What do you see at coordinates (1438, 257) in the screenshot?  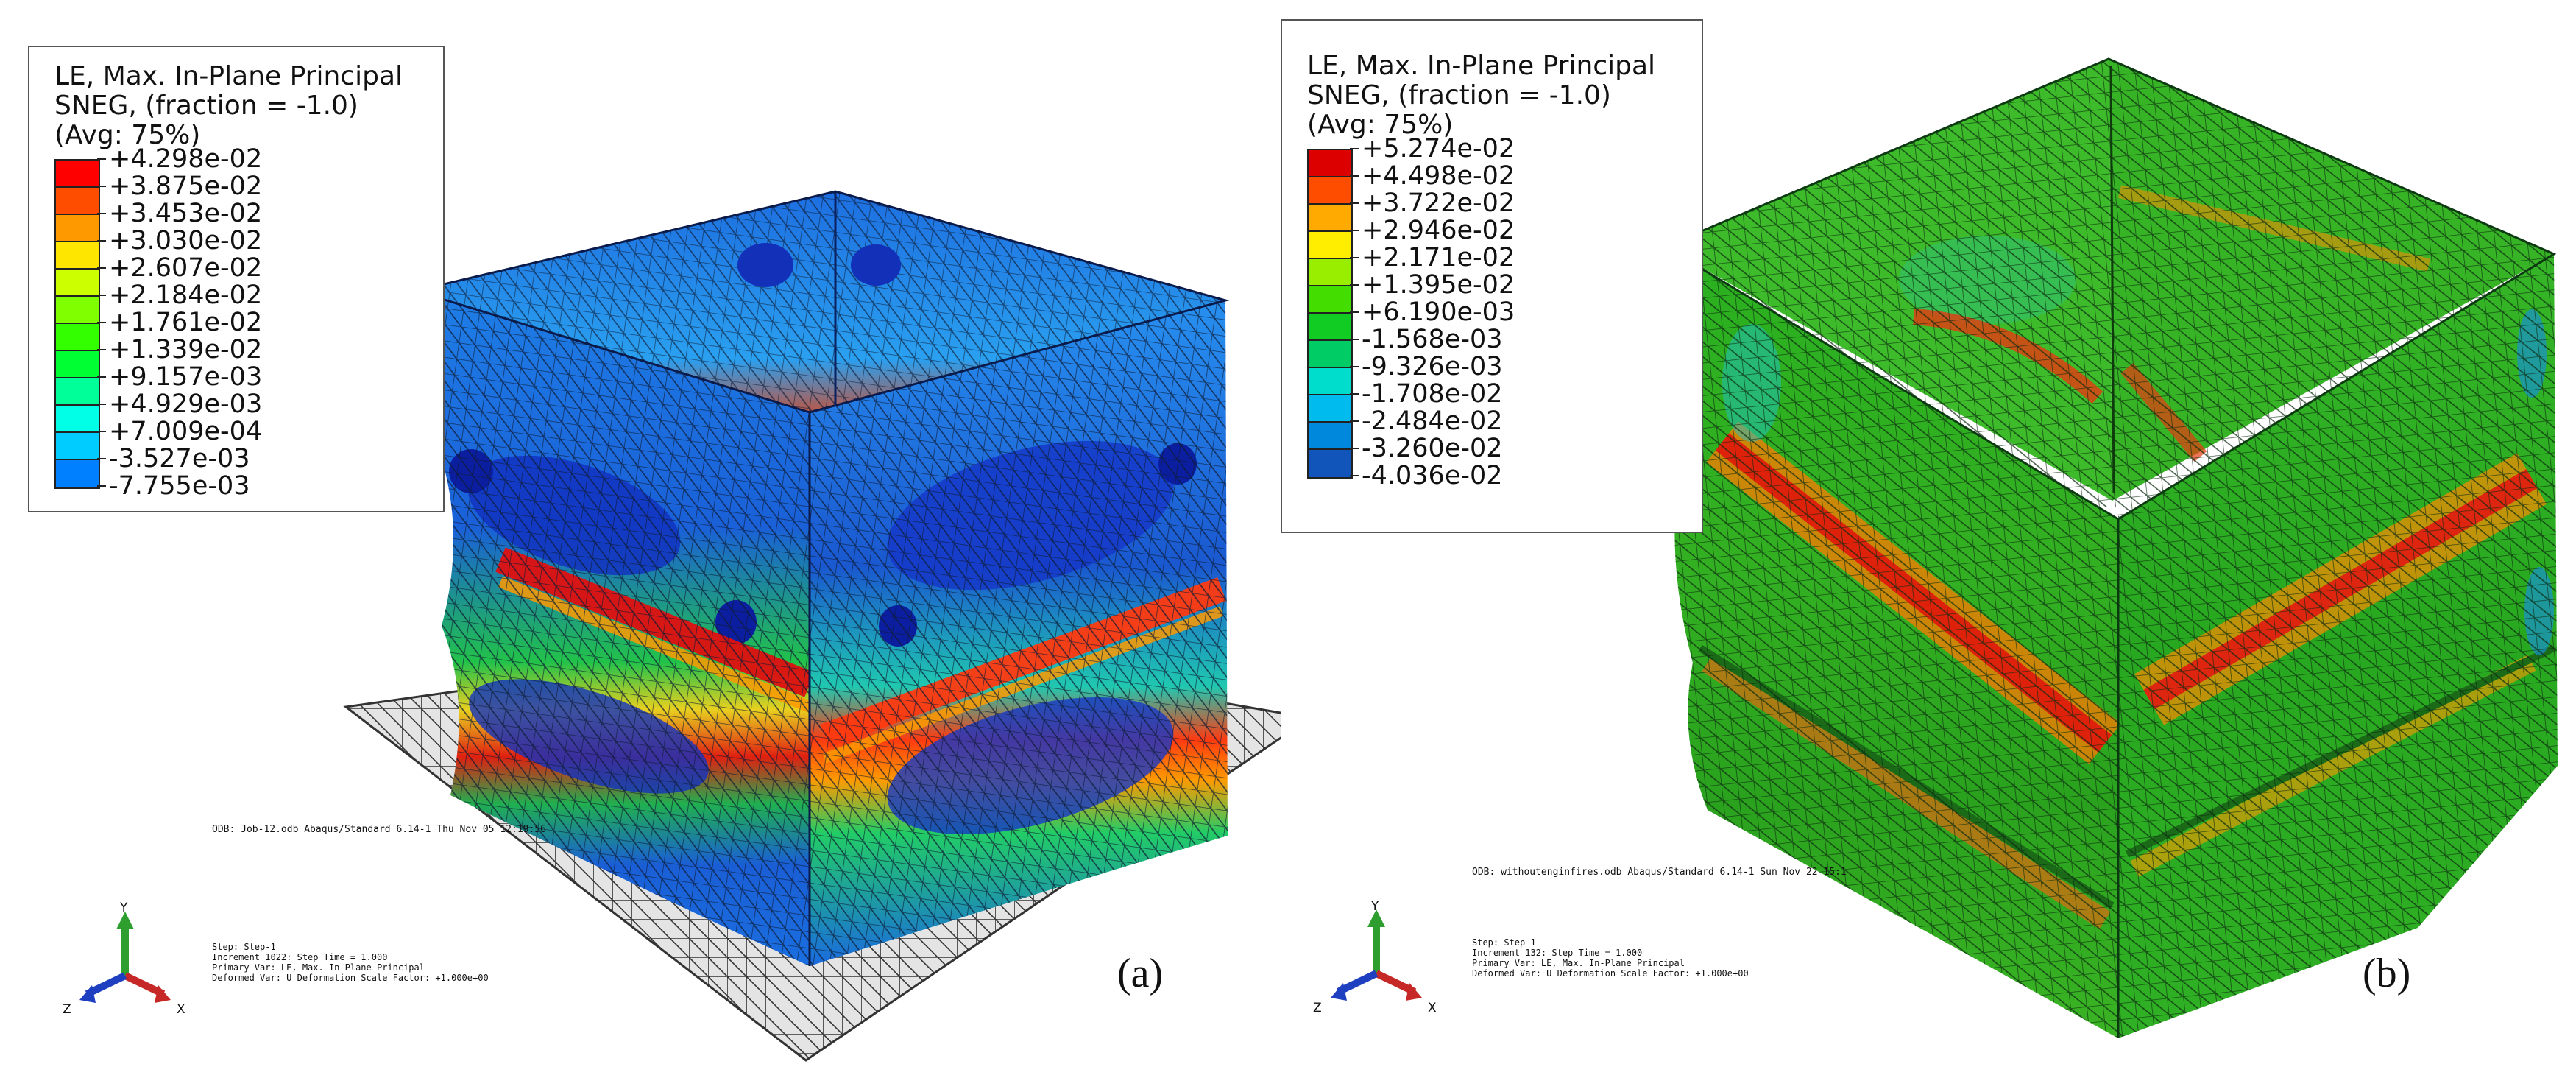 I see `legend-value: +2.171e-02` at bounding box center [1438, 257].